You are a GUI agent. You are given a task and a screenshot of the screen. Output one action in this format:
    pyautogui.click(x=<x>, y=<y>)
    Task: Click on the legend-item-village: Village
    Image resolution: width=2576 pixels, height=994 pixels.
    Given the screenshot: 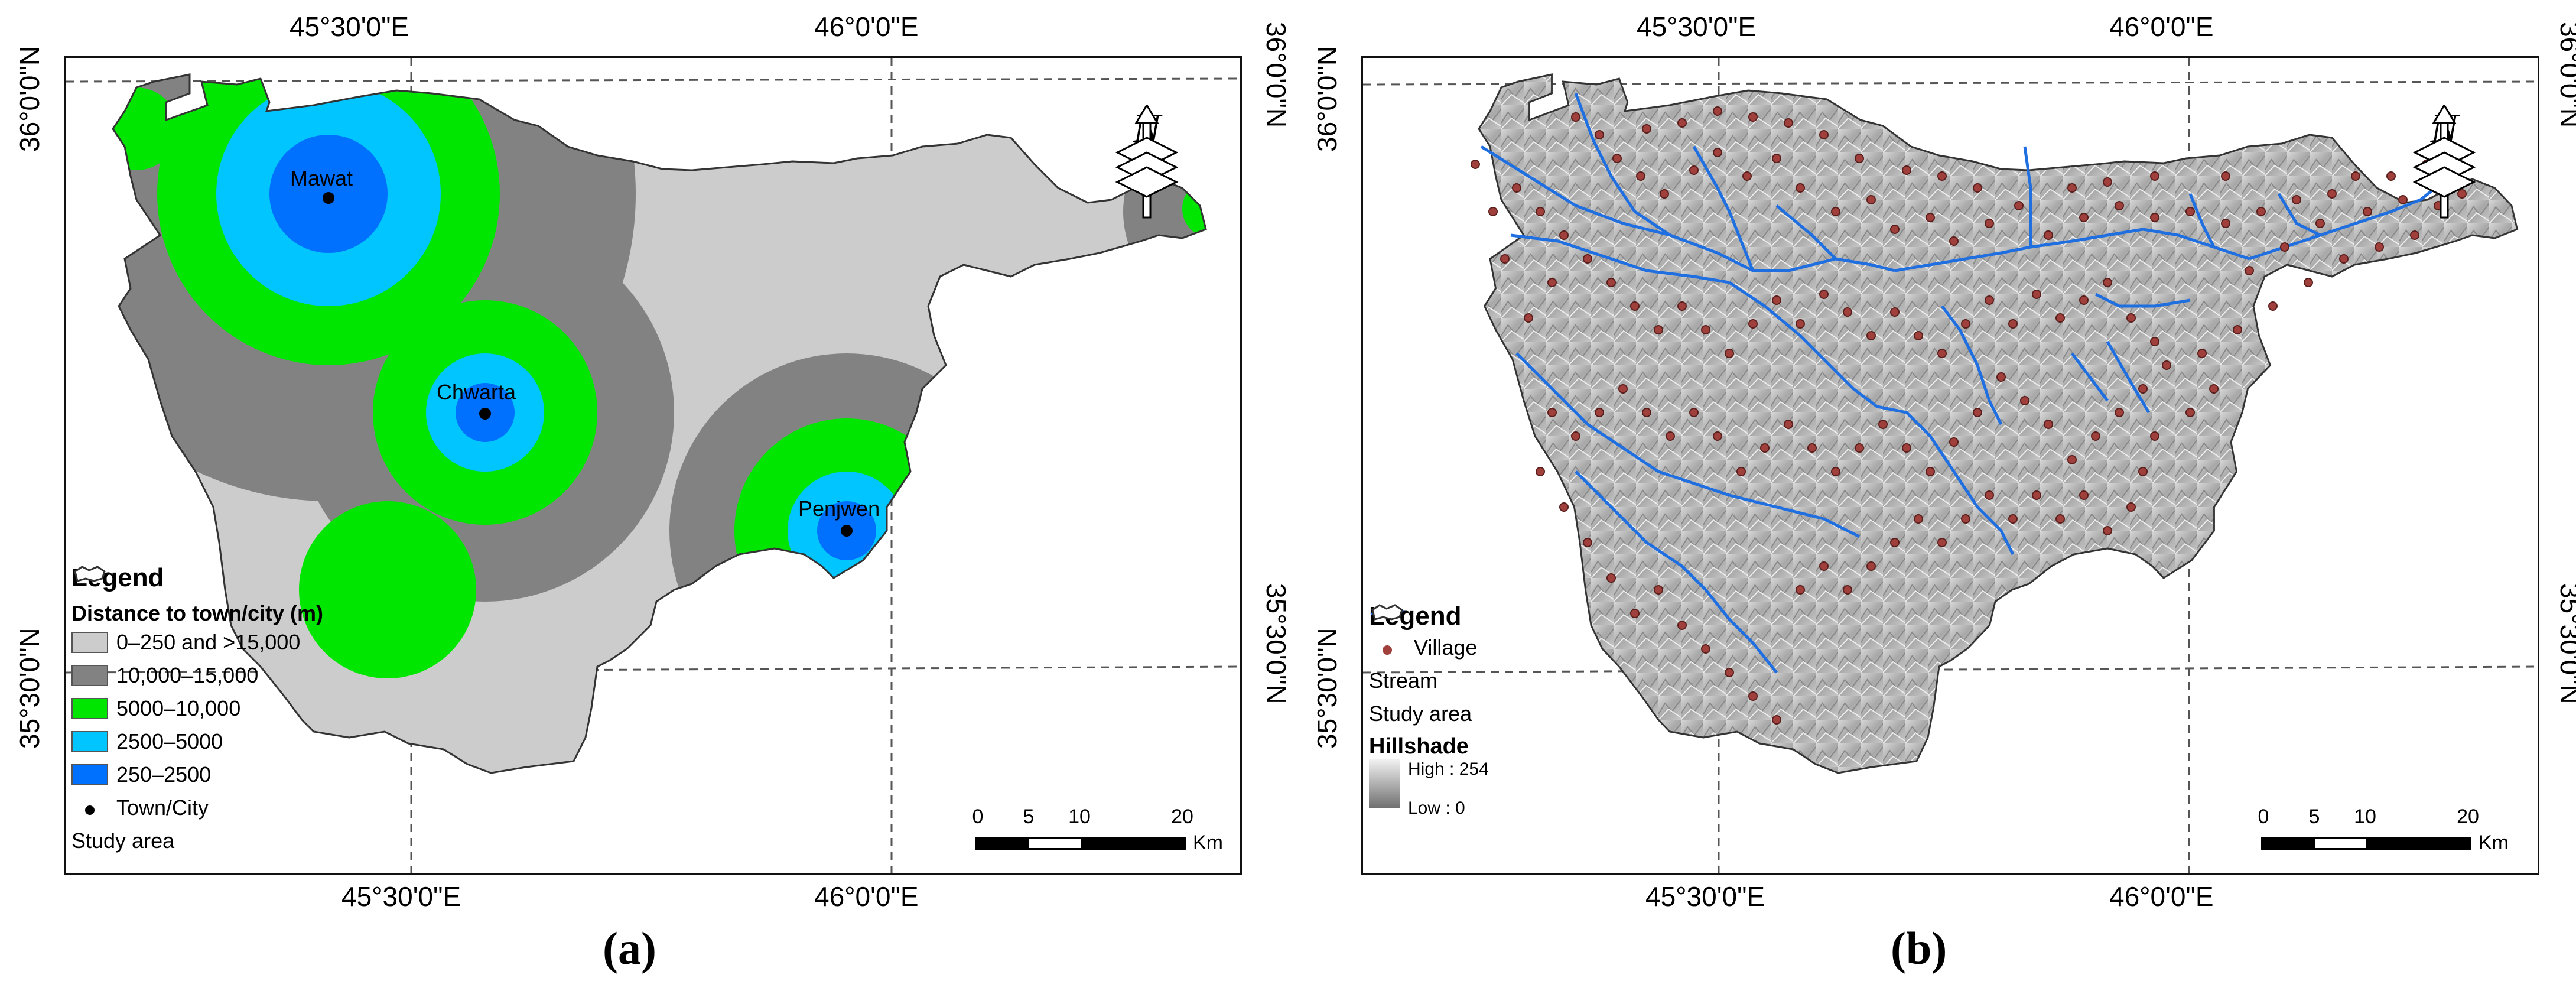 What is the action you would take?
    pyautogui.click(x=1429, y=647)
    